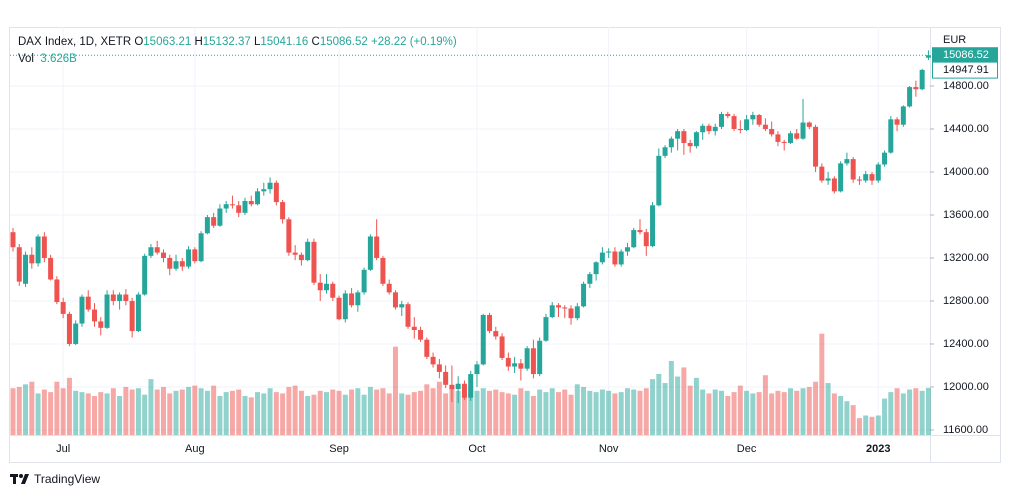 This screenshot has height=498, width=1012. What do you see at coordinates (55, 479) in the screenshot?
I see `brand-logo: TradingView` at bounding box center [55, 479].